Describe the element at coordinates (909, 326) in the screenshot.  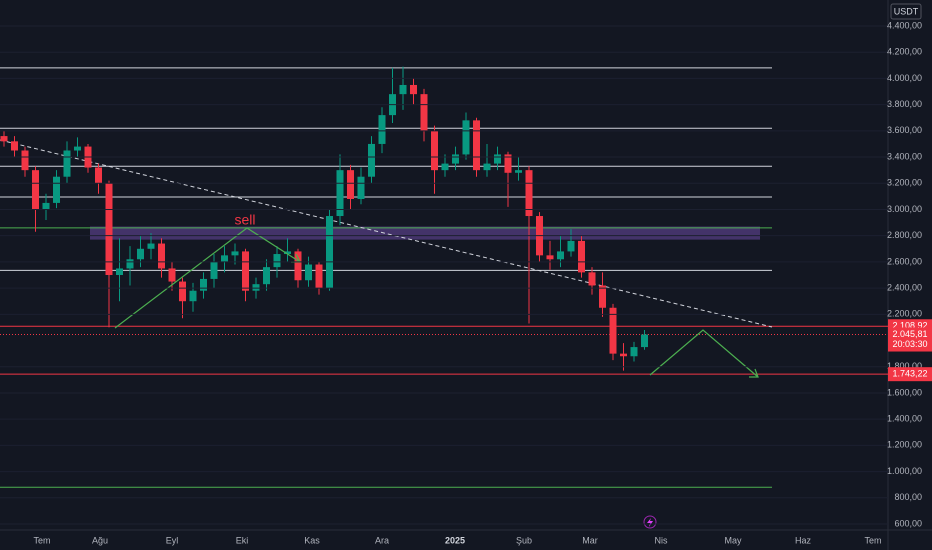
I see `price-tag-label: 2.108,92` at that location.